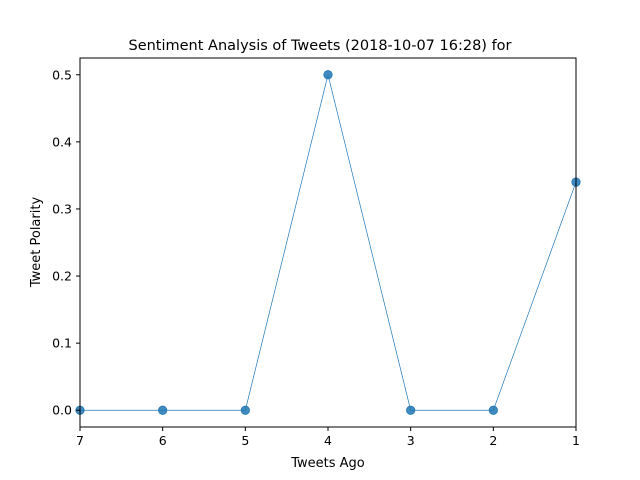 This screenshot has height=480, width=640. What do you see at coordinates (62, 208) in the screenshot?
I see `y-tick-label: 0.3` at bounding box center [62, 208].